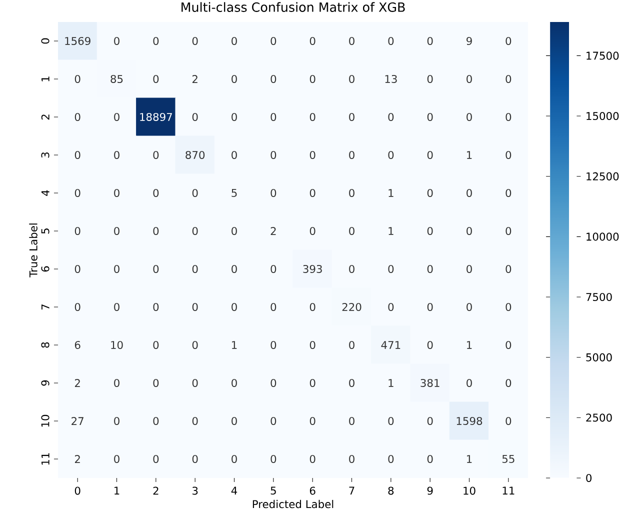  Describe the element at coordinates (391, 79) in the screenshot. I see `data-label: 13` at that location.